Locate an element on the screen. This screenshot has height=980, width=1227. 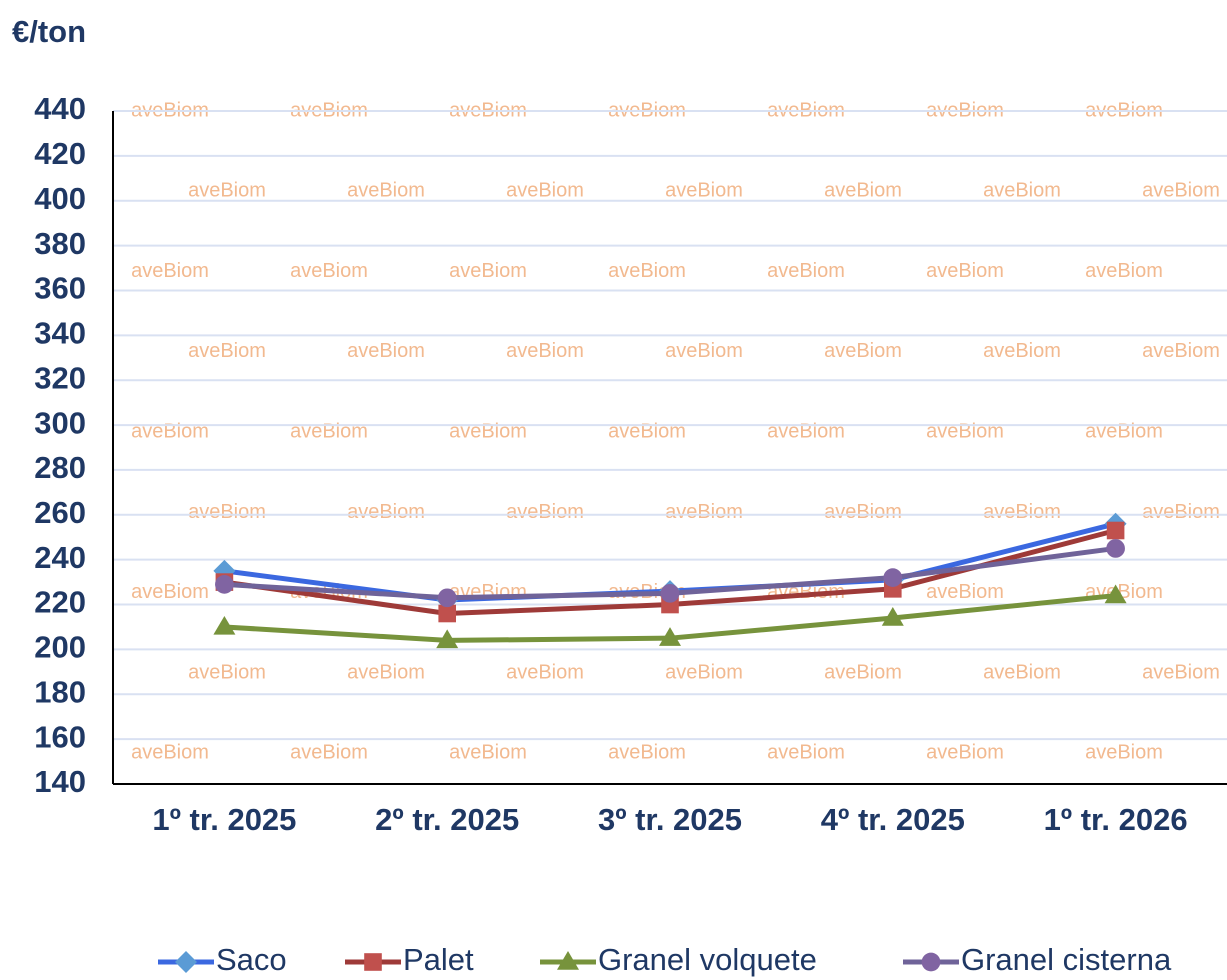
legend-label: Granel cisterna is located at coordinates (1066, 959).